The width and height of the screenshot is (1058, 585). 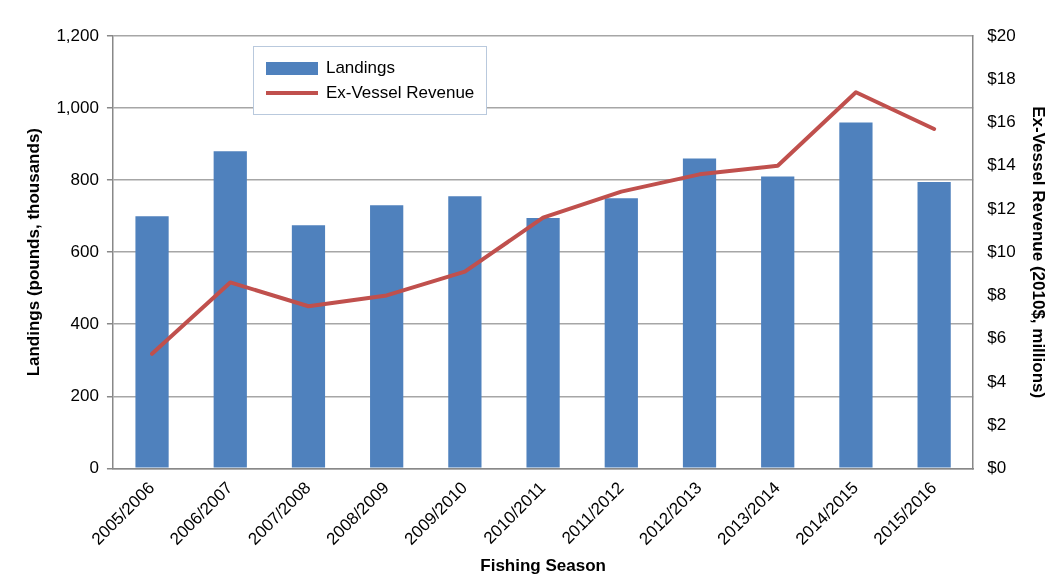 I want to click on y2-tick-label: $16, so click(x=1001, y=122).